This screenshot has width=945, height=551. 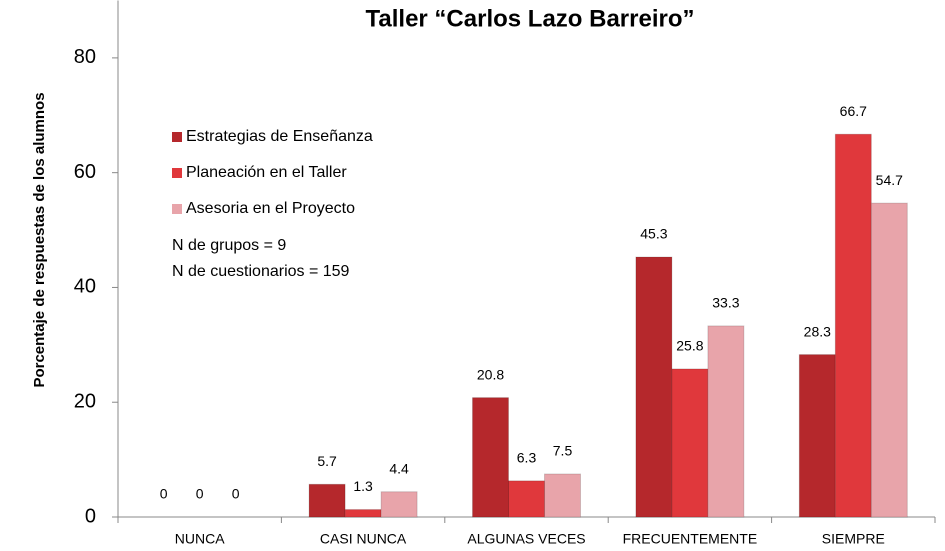 I want to click on y-tick-label: 40, so click(x=85, y=287).